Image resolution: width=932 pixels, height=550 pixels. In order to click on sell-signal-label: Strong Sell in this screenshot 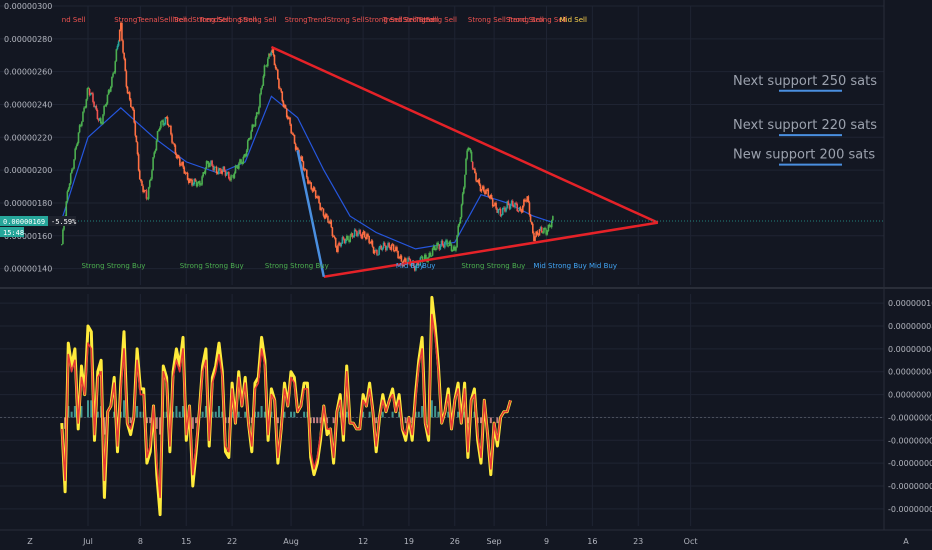, I will do `click(258, 20)`.